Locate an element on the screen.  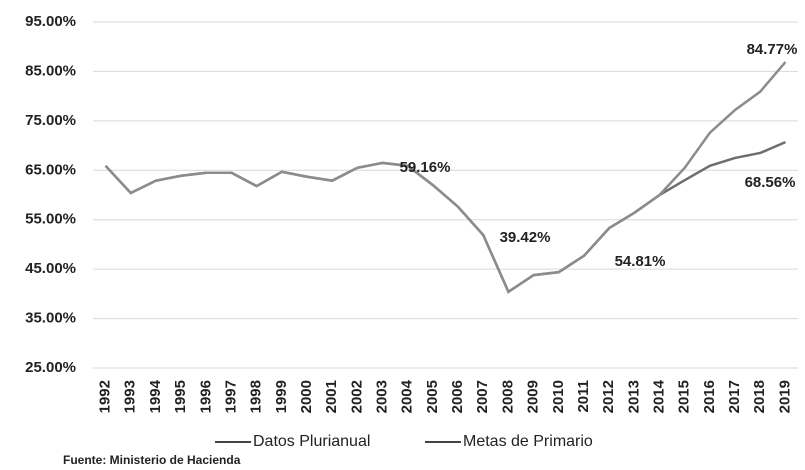
x-tick-label: 2001 is located at coordinates (331, 396).